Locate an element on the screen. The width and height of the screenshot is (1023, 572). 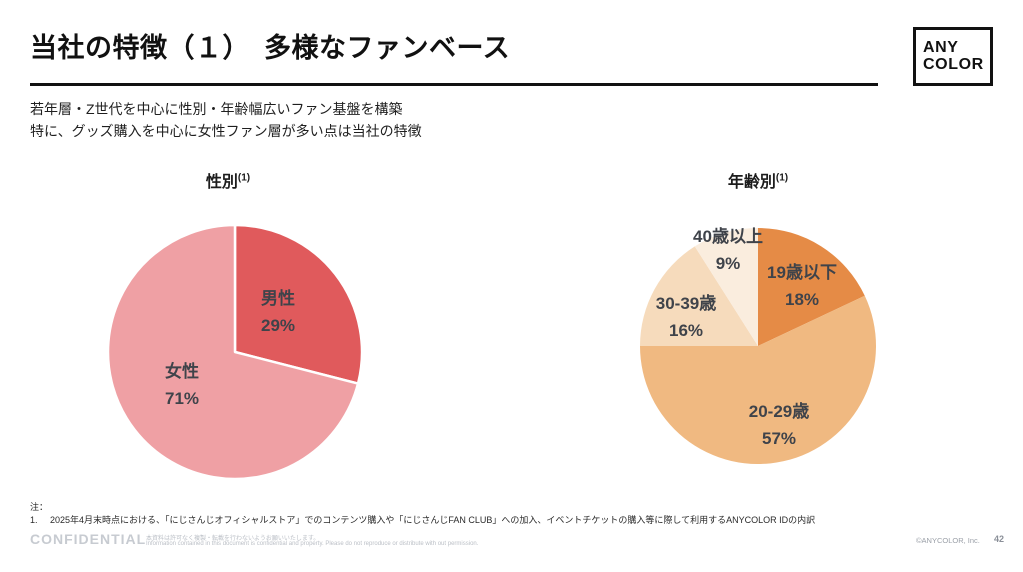
pie-slice-女性 is located at coordinates (233, 352).